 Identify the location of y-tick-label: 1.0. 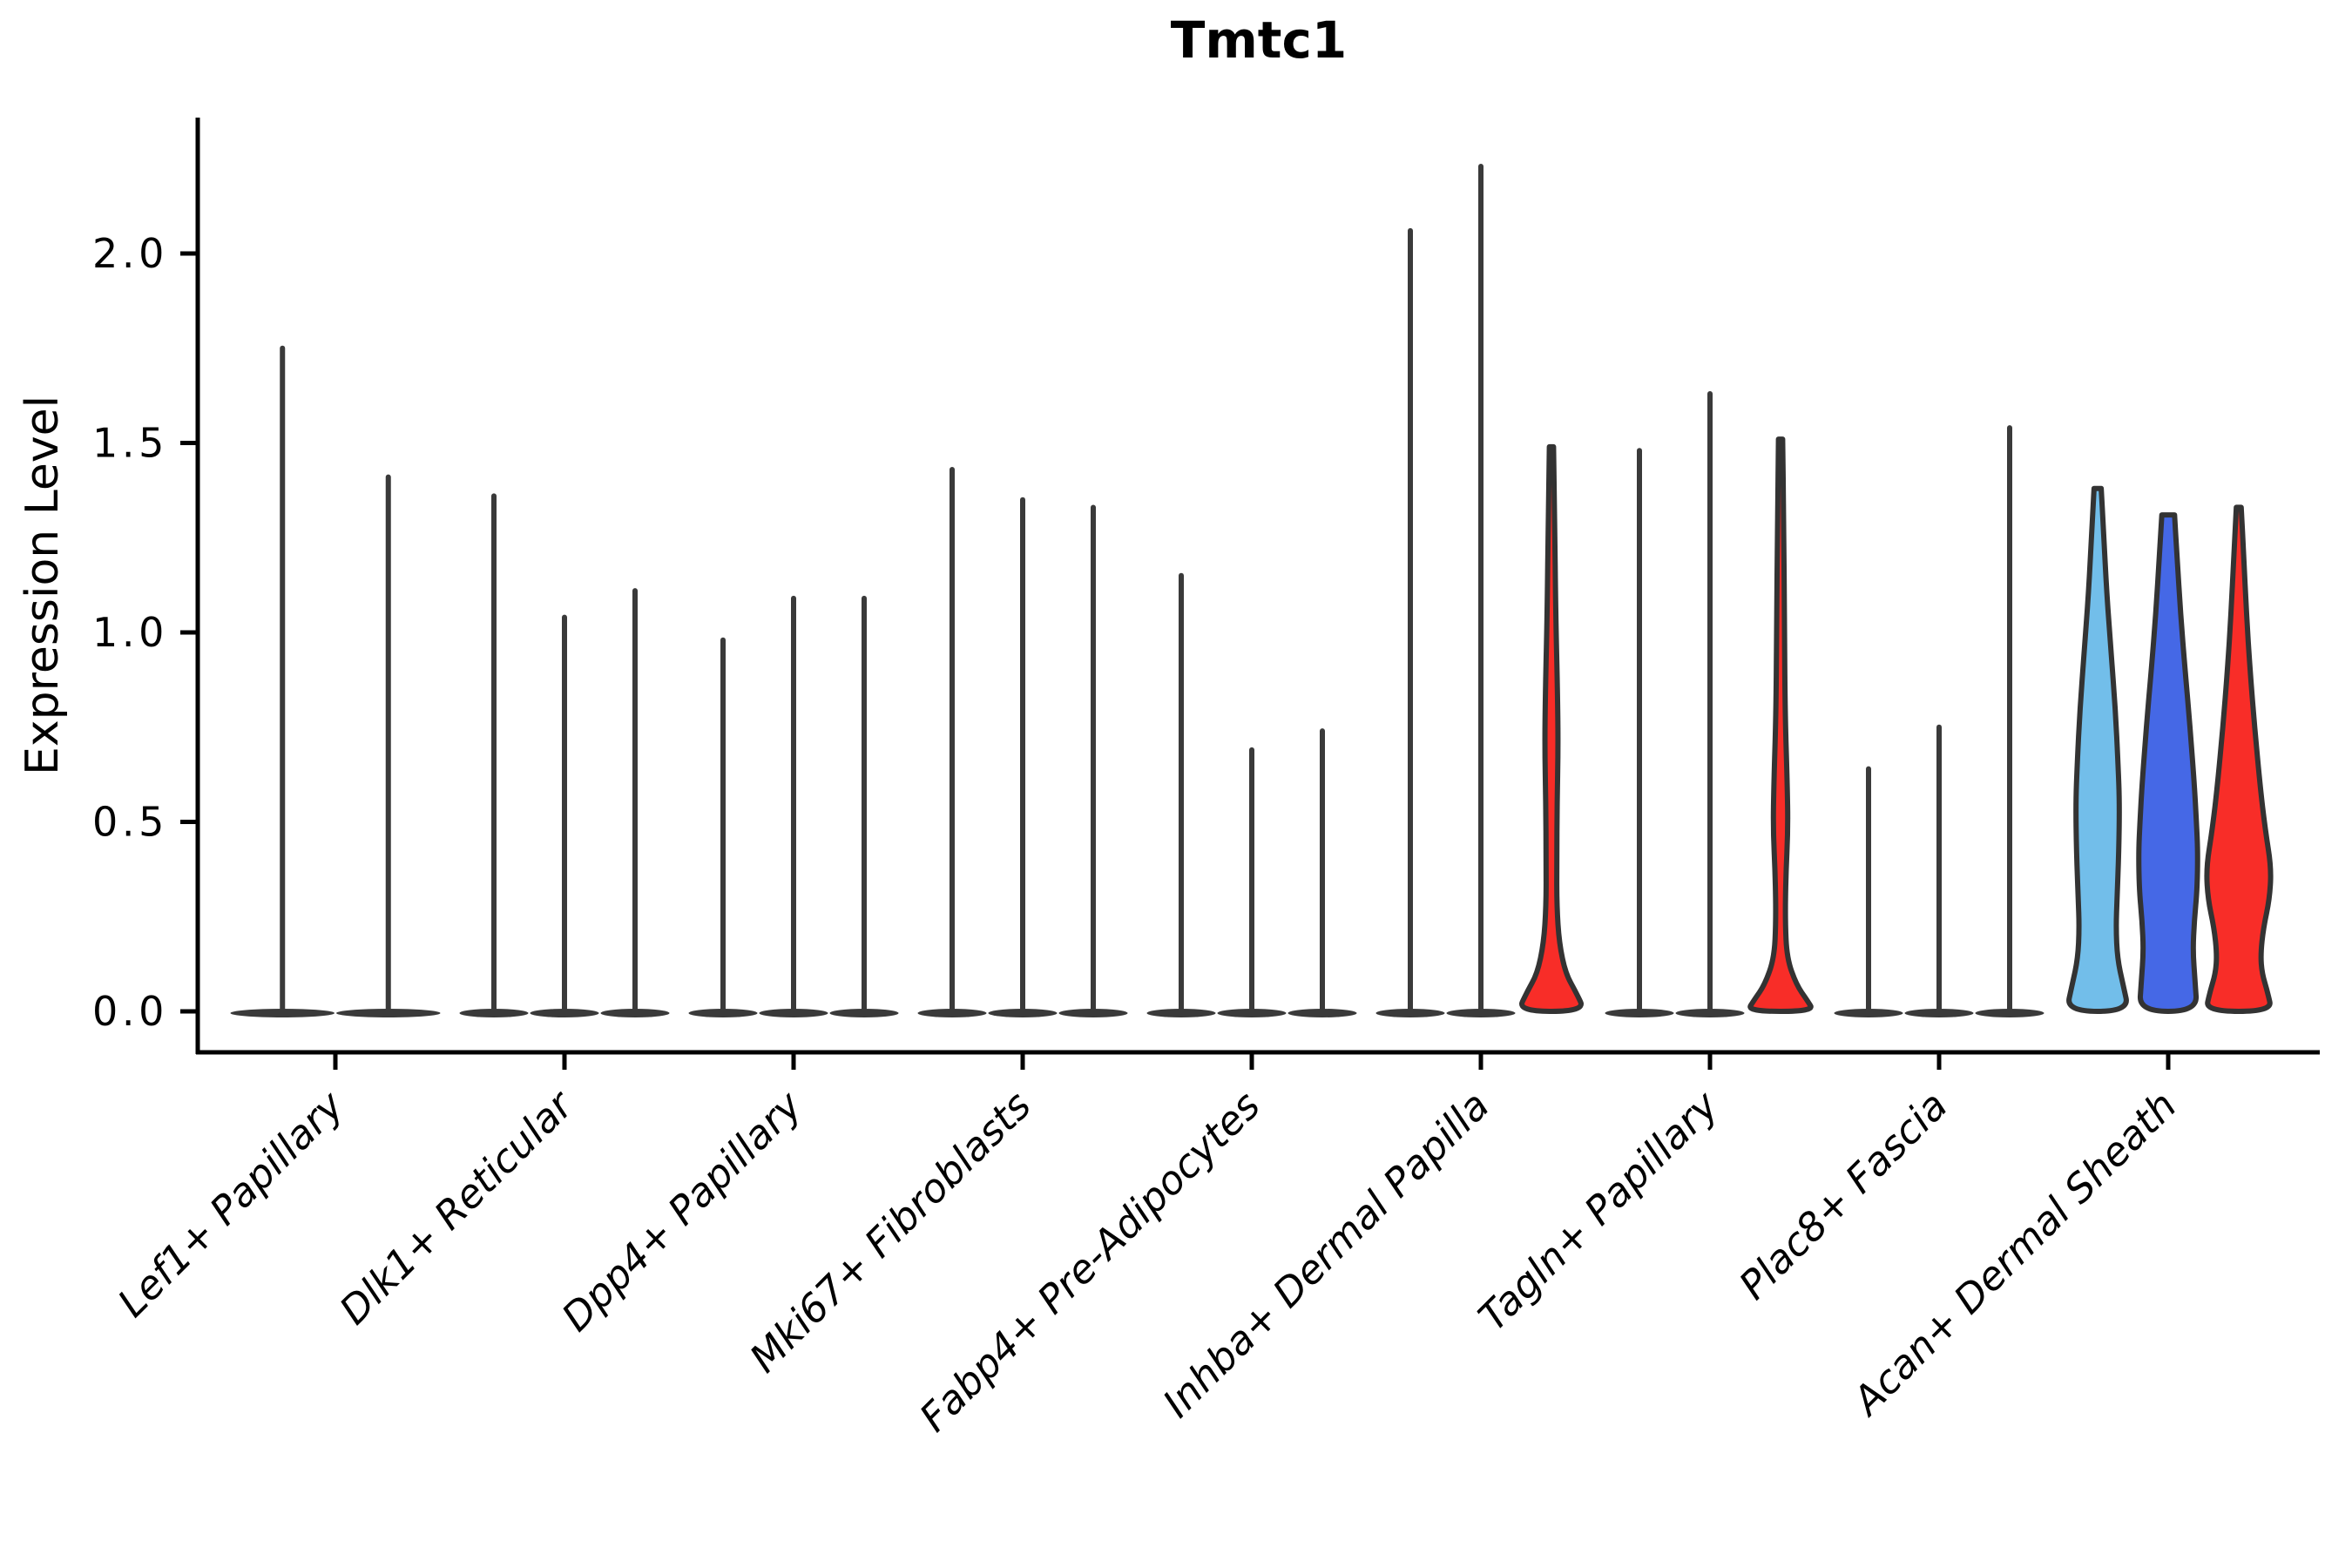
(130, 633).